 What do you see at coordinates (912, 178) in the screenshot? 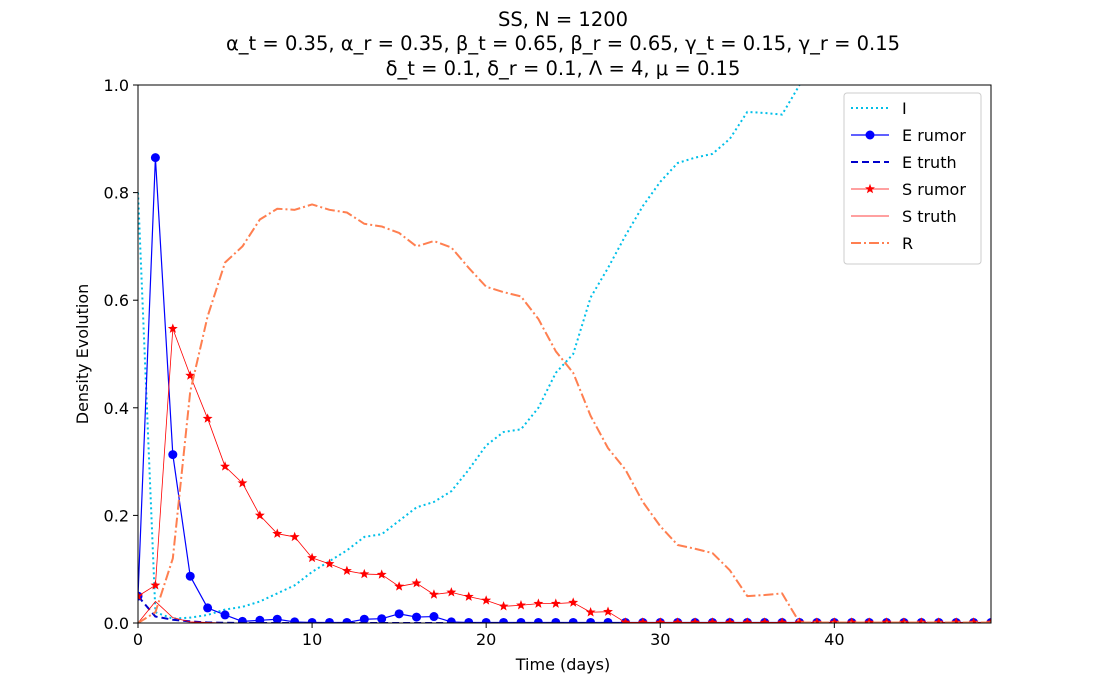
I see `legend: I E rumor E truth S rumor S truth R` at bounding box center [912, 178].